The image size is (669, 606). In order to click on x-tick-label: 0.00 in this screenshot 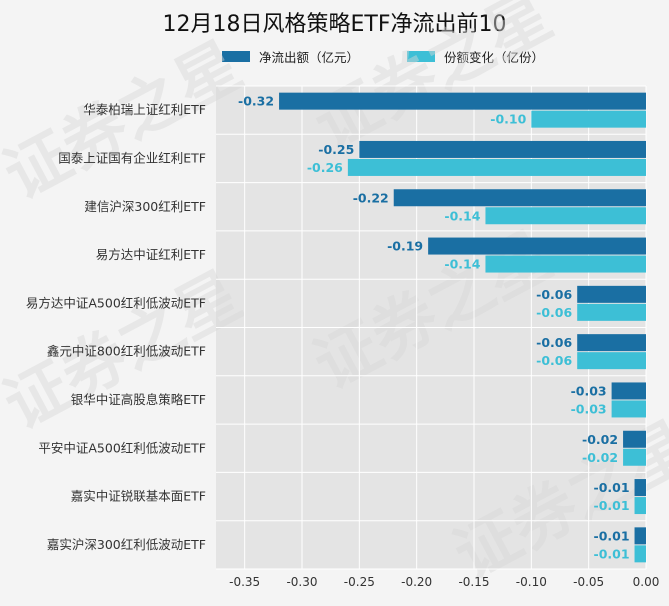, I will do `click(646, 582)`.